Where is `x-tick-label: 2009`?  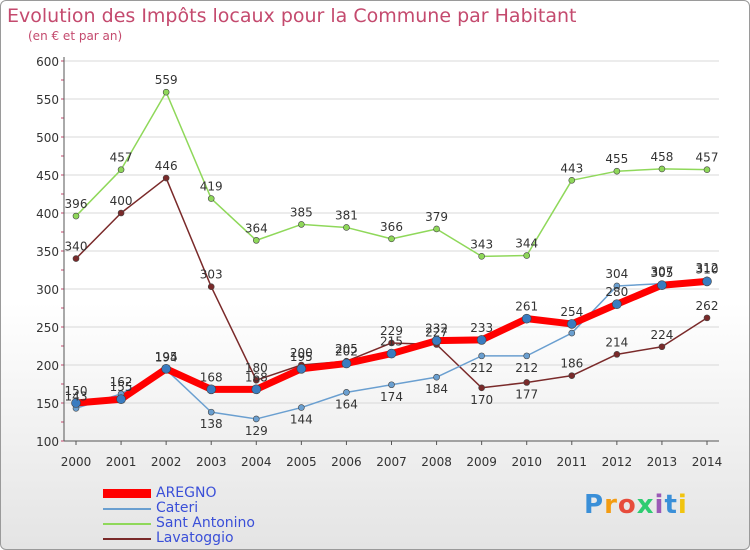
x-tick-label: 2009 is located at coordinates (481, 462).